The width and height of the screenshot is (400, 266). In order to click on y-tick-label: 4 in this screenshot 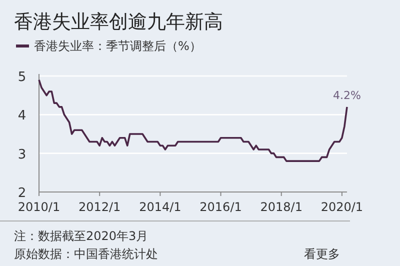, I will do `click(22, 116)`.